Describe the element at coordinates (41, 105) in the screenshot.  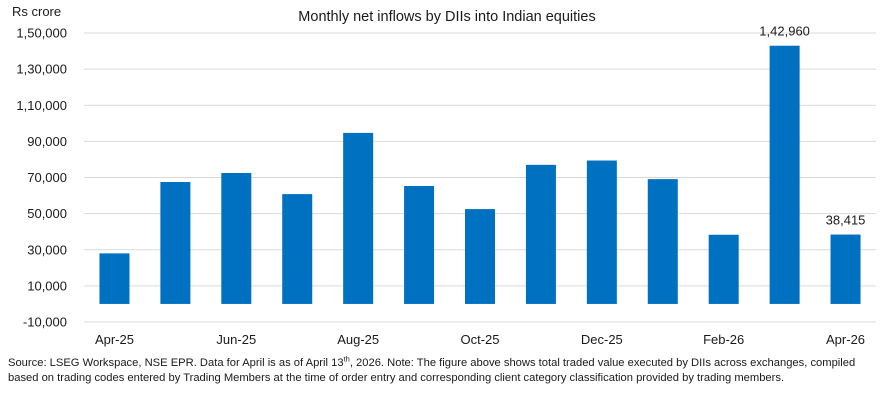
I see `y-tick-label: 1,10,000` at that location.